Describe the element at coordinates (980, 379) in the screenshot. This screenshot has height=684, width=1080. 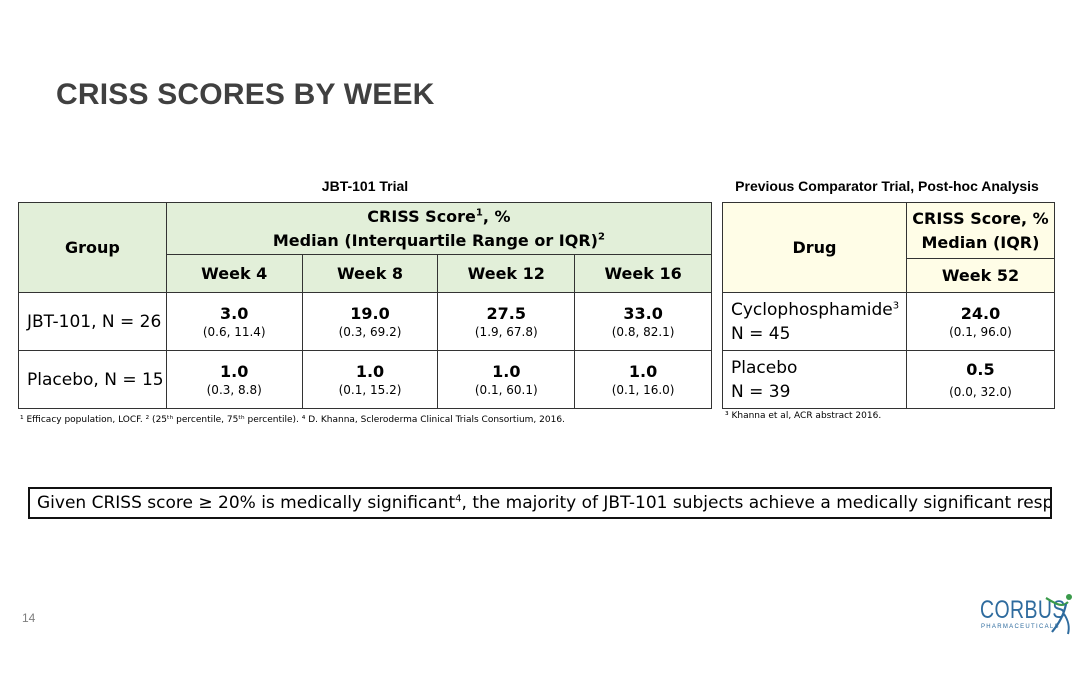
I see `table-cell: 0.5 (0.0, 32.0)` at that location.